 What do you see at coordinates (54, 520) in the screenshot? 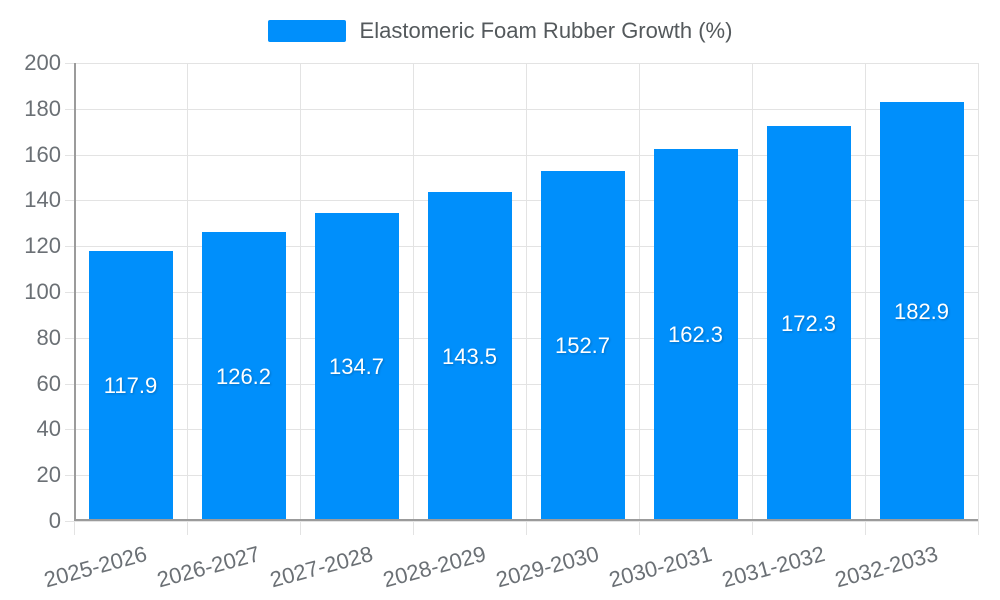
I see `y-tick-label: 0` at bounding box center [54, 520].